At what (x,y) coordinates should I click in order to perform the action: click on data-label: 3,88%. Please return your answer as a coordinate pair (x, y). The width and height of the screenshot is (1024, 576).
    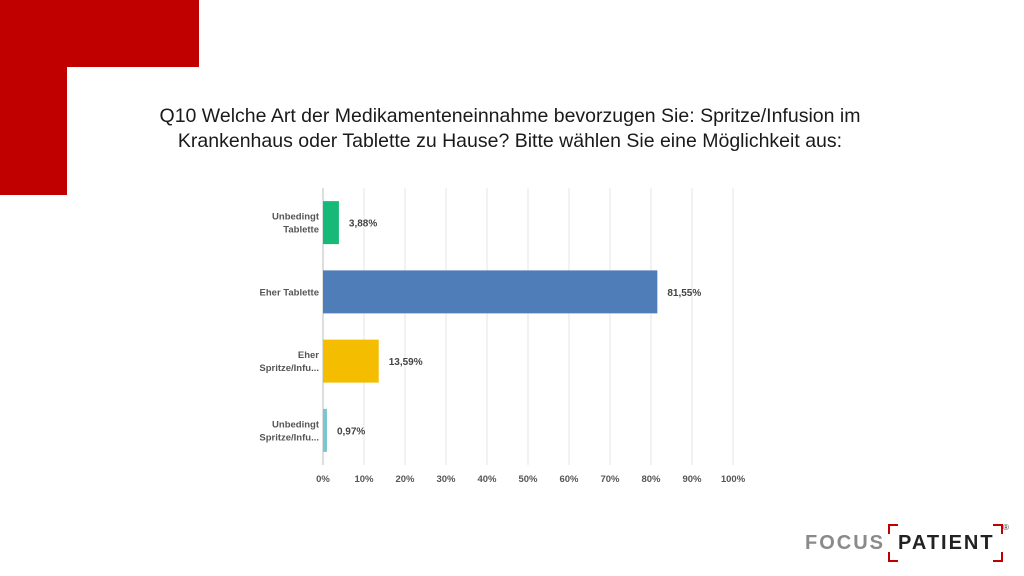
    Looking at the image, I should click on (363, 224).